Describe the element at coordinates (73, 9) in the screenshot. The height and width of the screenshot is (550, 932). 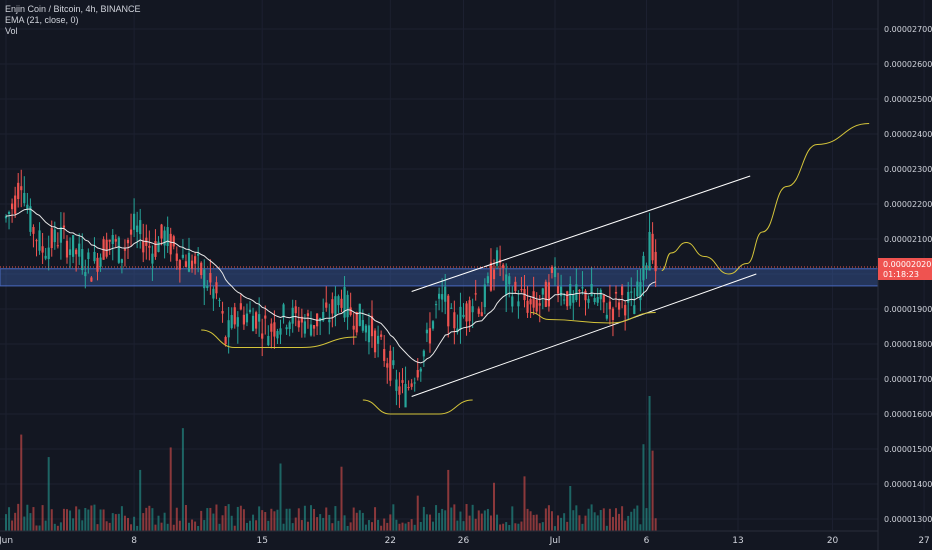
I see `legend-symbol: Enjin Coin / Bitcoin, 4h, BINANCE` at that location.